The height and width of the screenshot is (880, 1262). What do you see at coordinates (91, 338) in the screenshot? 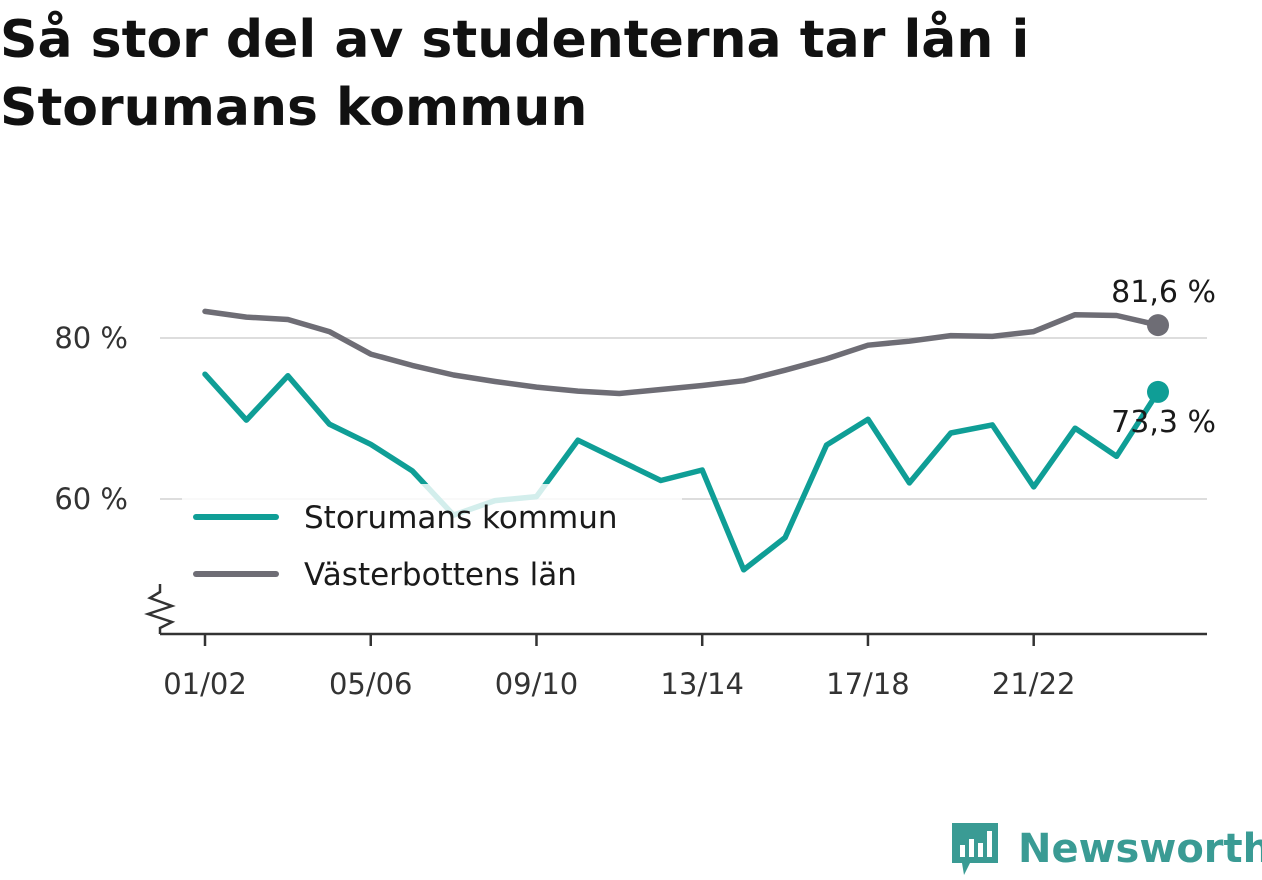
I see `y-tick-label: 80 %` at bounding box center [91, 338].